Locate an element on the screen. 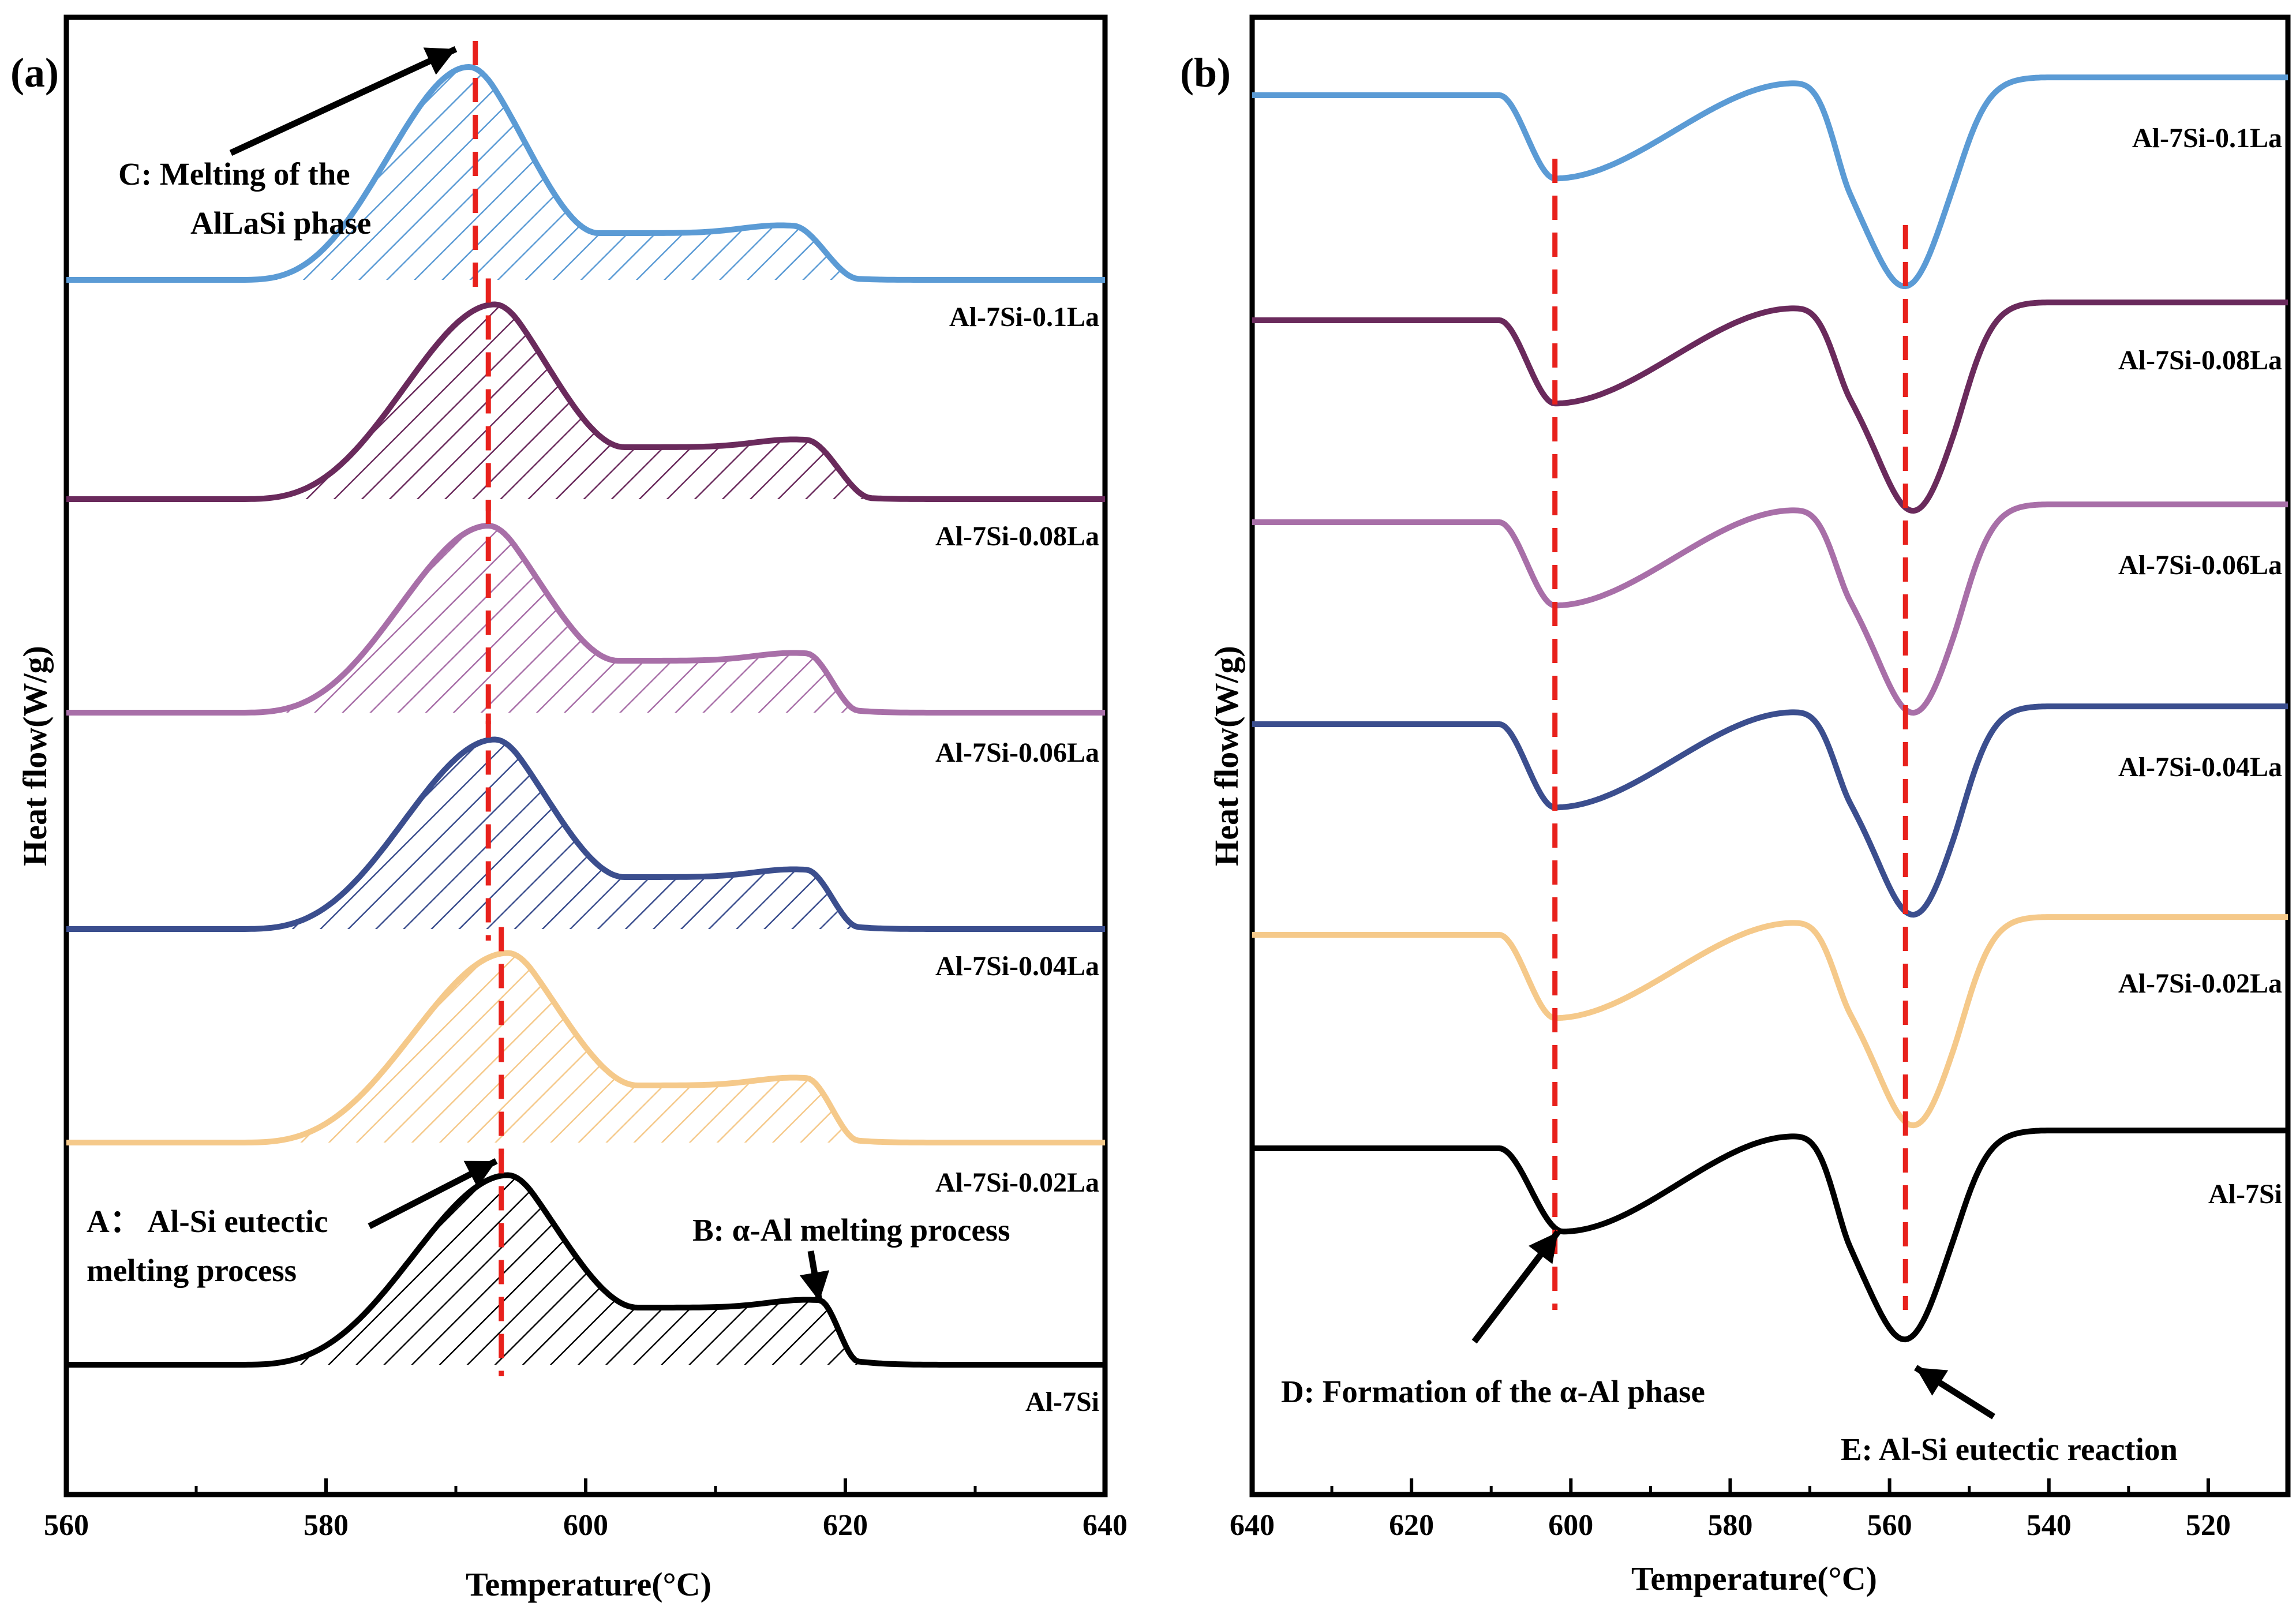 This screenshot has width=2296, height=1614. annotation-c-arrow-head is located at coordinates (439, 61).